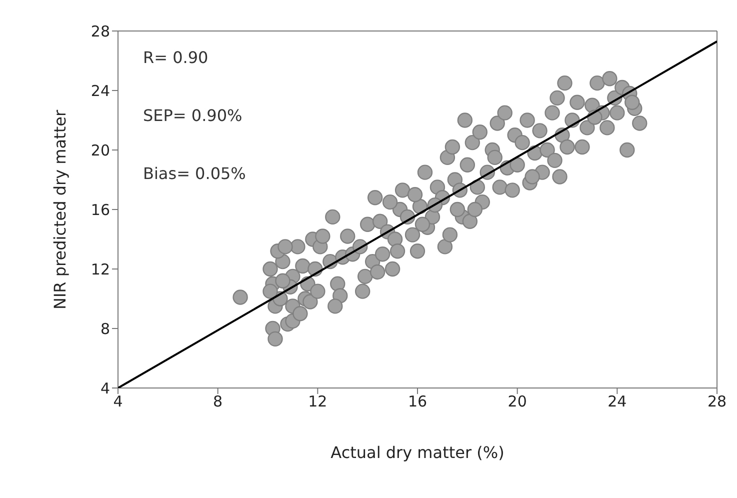 This screenshot has width=737, height=498. What do you see at coordinates (118, 401) in the screenshot?
I see `x-tick-label: 4` at bounding box center [118, 401].